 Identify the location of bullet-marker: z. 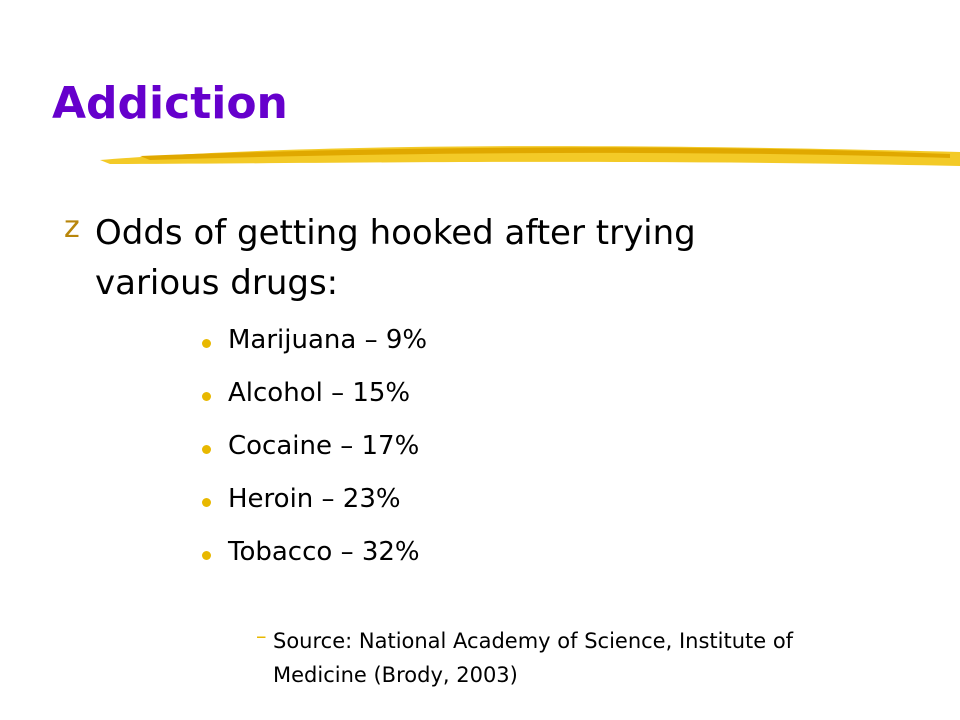
(72, 227).